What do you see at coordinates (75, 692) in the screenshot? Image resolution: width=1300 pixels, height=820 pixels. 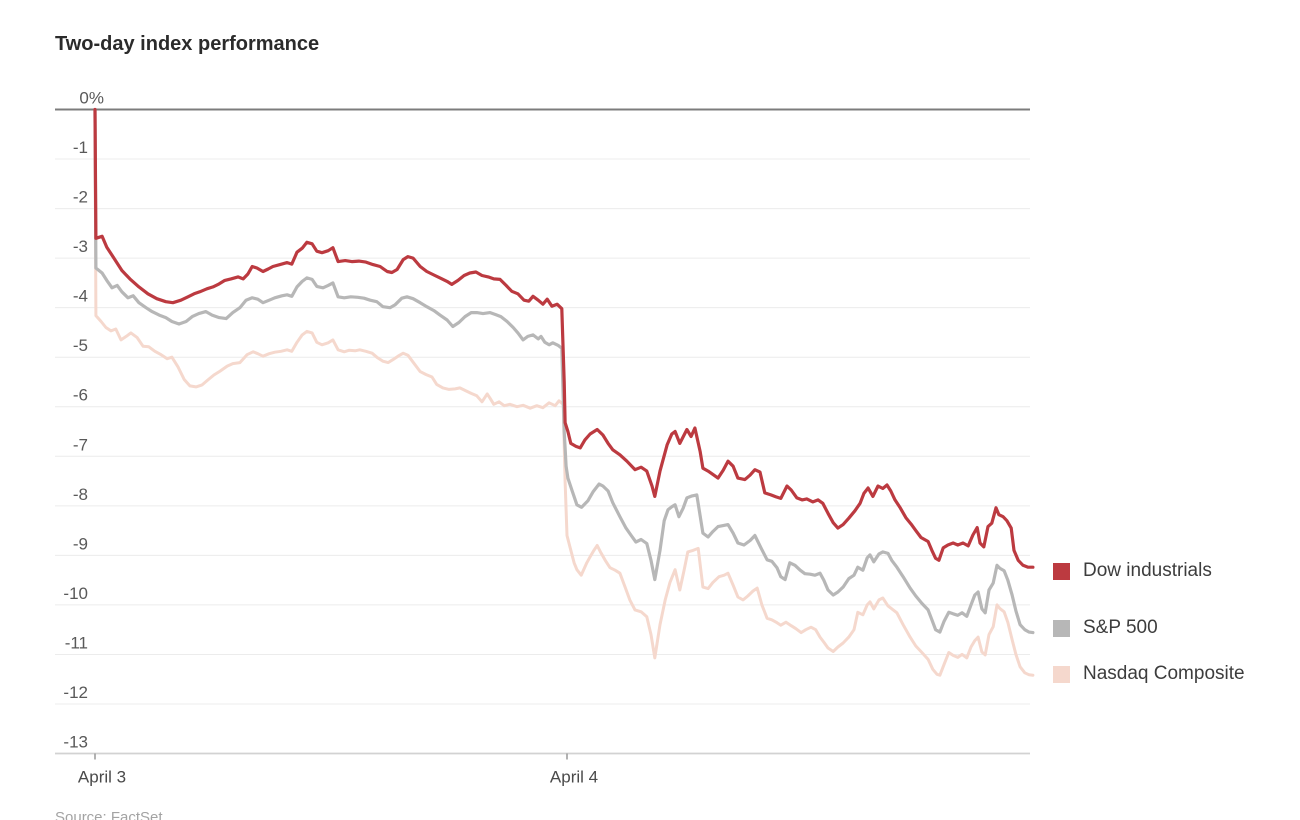 I see `y-axis-tick-label: -12` at bounding box center [75, 692].